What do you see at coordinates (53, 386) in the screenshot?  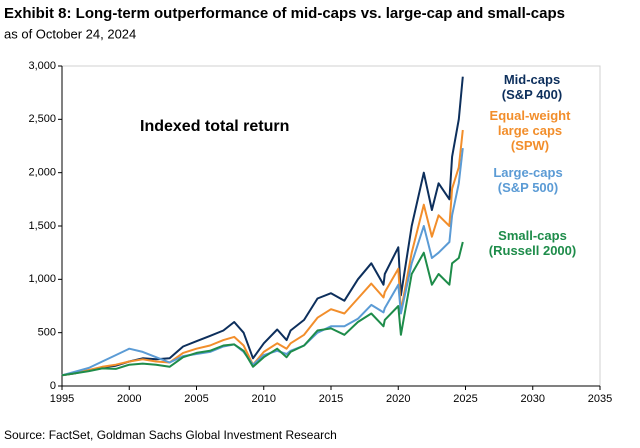 I see `y-tick-label: 0` at bounding box center [53, 386].